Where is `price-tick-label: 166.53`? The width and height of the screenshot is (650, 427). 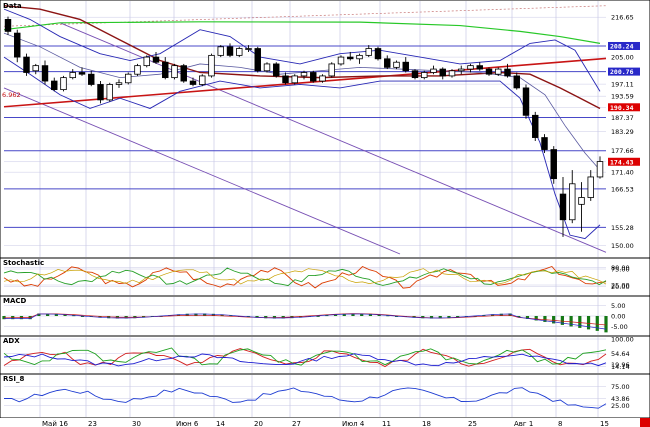
price-tick-label: 166.53 is located at coordinates (622, 189).